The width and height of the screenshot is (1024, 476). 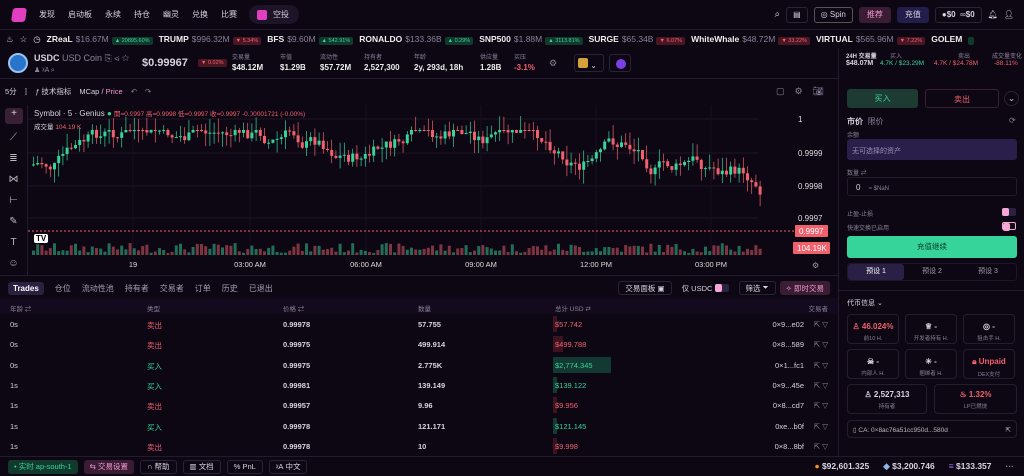 What do you see at coordinates (589, 63) in the screenshot?
I see `chain-select: ⌄` at bounding box center [589, 63].